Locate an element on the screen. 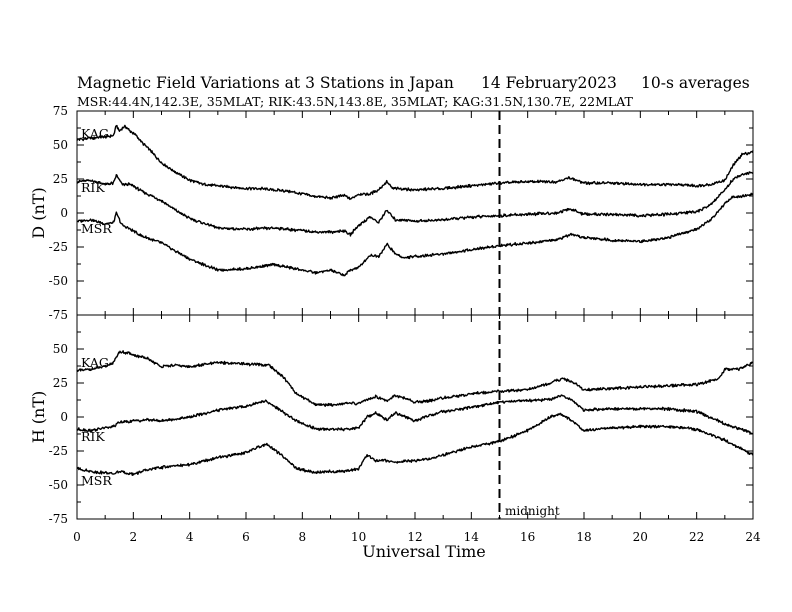 The image size is (792, 612). x-tick-labels: 0 2 4 6 8 10 12 14 16 18 20 22 24 is located at coordinates (417, 537).